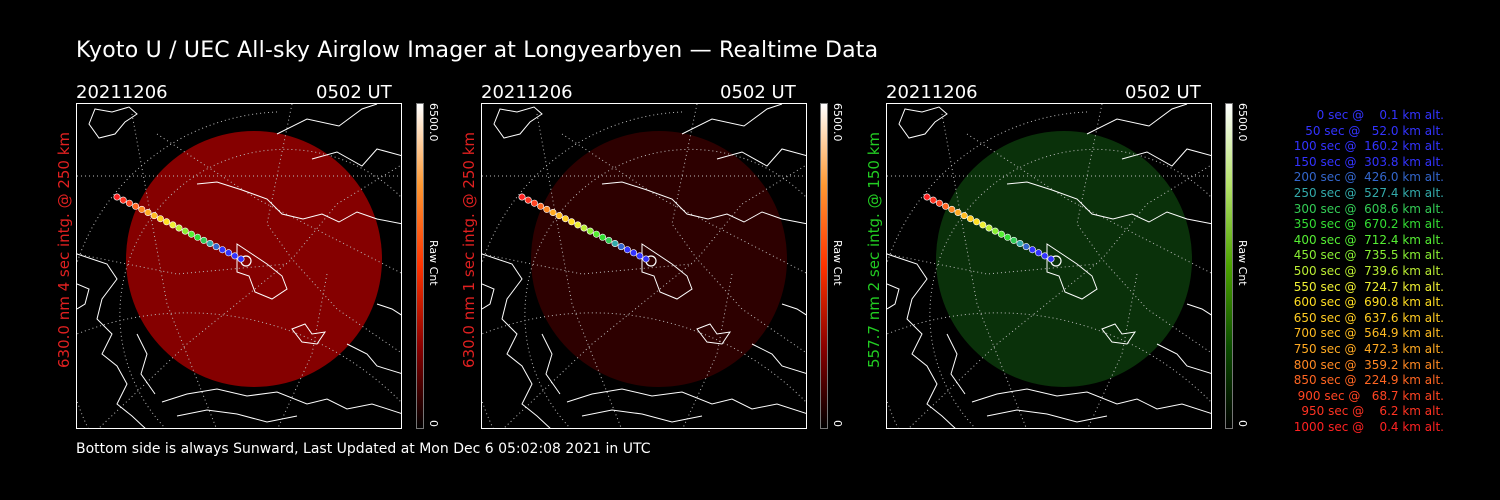  I want to click on panel-1-airglow-glow, so click(254, 259).